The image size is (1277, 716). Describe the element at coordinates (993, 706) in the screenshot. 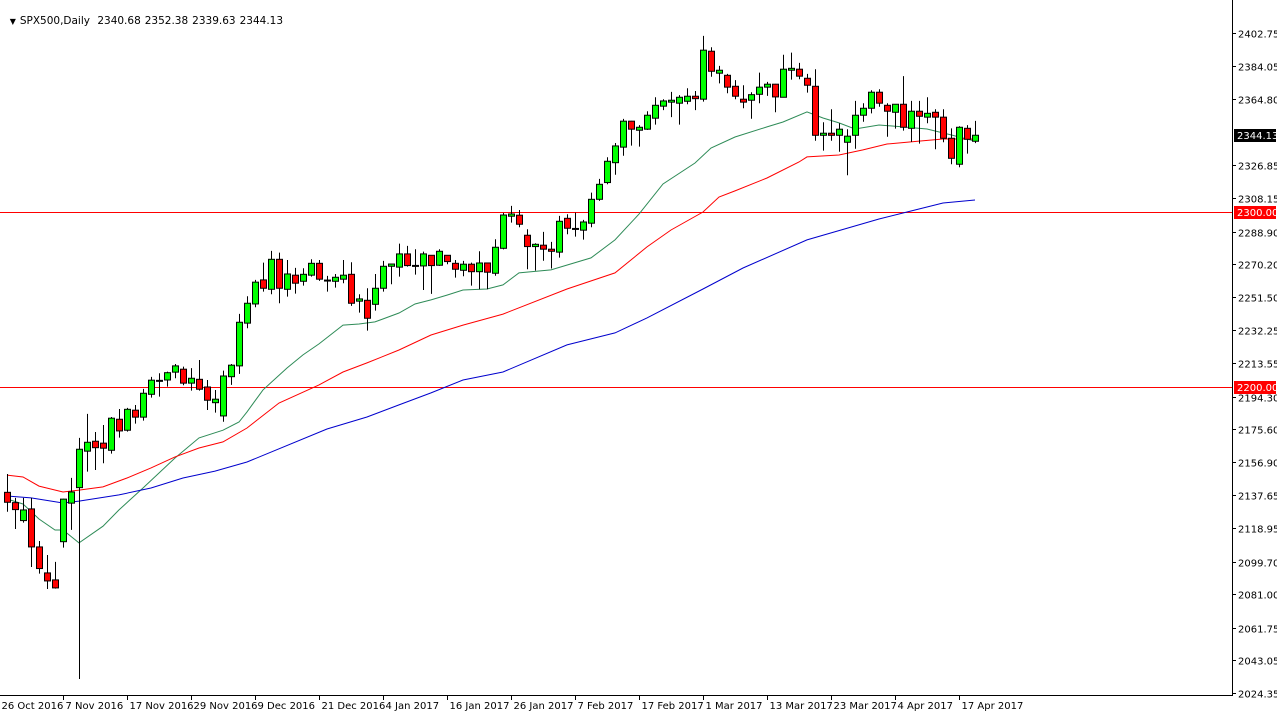

I see `time-tick-label: 17 Apr 2017` at that location.